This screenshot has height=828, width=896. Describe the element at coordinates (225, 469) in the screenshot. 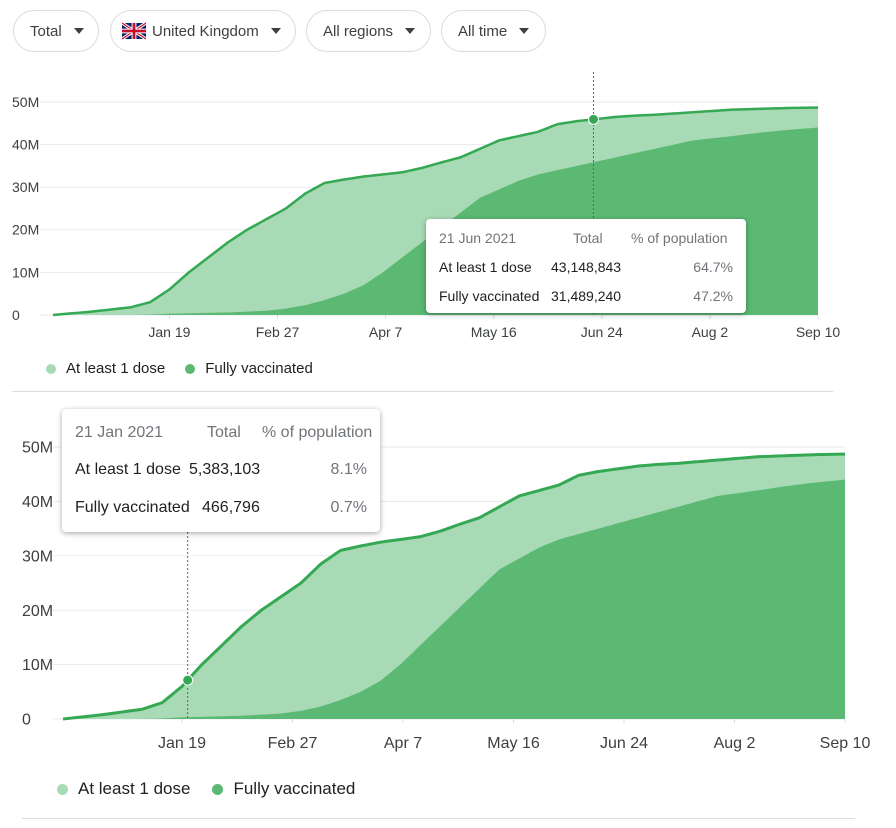

I see `tooltip-row-total: 5,383,103` at that location.